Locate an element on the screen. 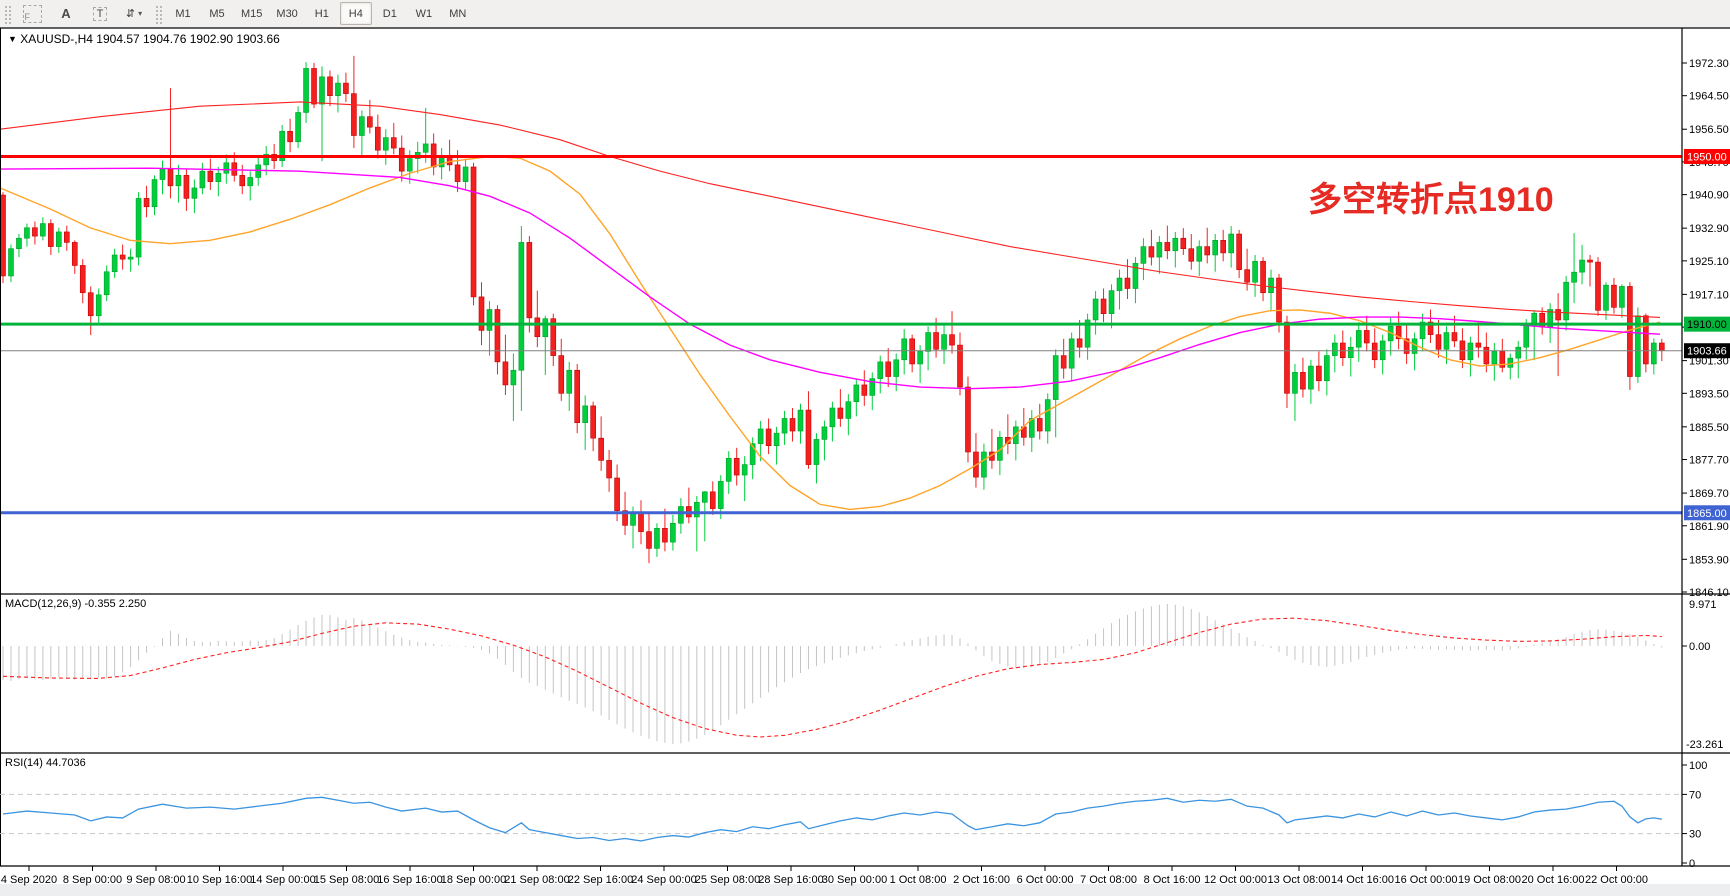  timeframe-button-h4: H4 is located at coordinates (355, 13).